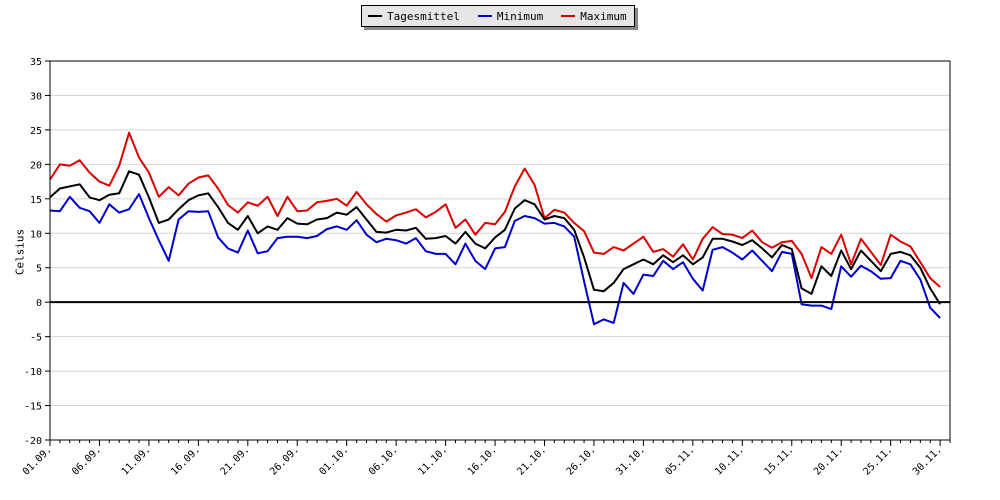 Image resolution: width=1000 pixels, height=500 pixels. I want to click on legend-swatch-maximum, so click(568, 16).